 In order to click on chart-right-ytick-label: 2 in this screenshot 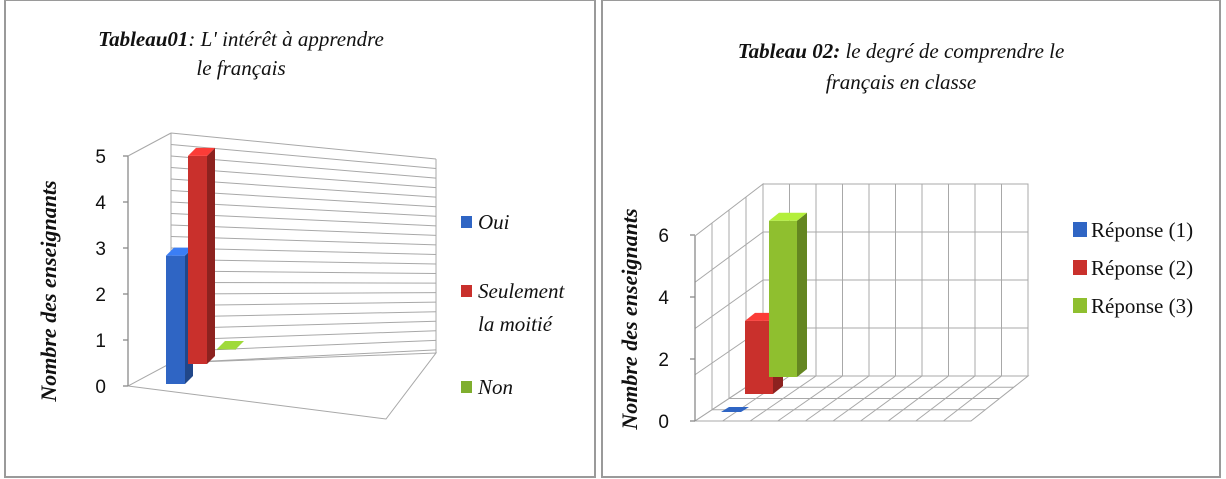, I will do `click(663, 360)`.